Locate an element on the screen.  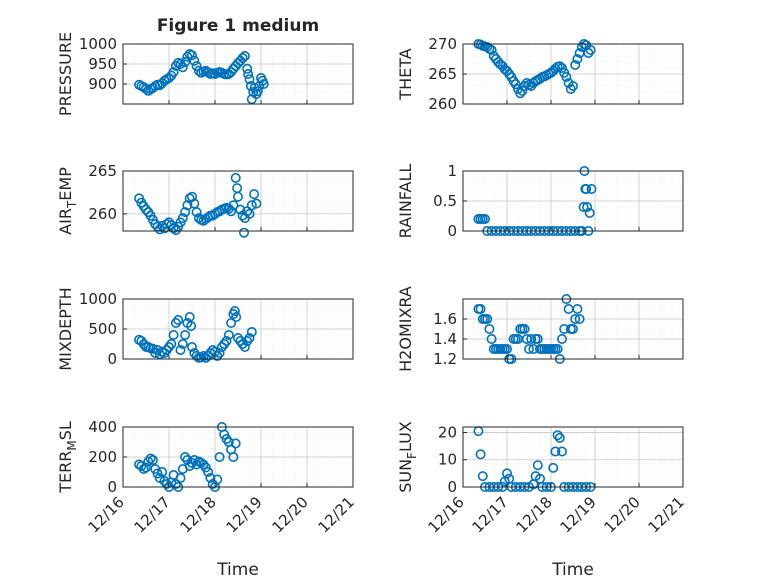
y-tick-label: 0.5 is located at coordinates (445, 201).